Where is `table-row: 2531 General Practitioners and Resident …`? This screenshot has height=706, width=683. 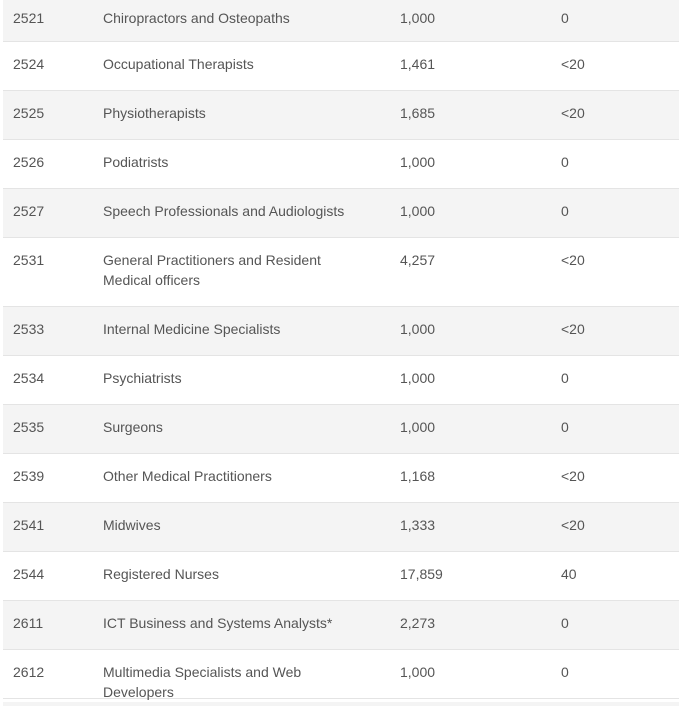
table-row: 2531 General Practitioners and Resident … is located at coordinates (341, 272).